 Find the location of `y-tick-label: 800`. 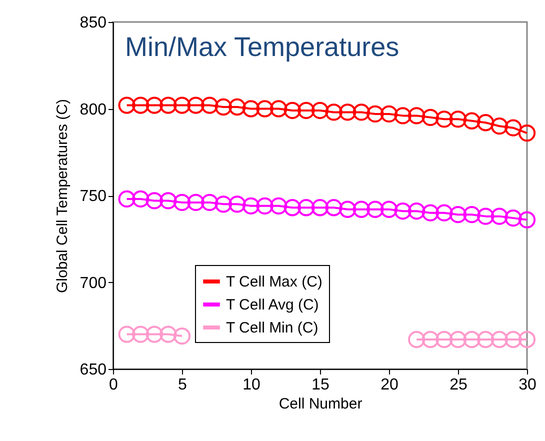

y-tick-label: 800 is located at coordinates (93, 109).